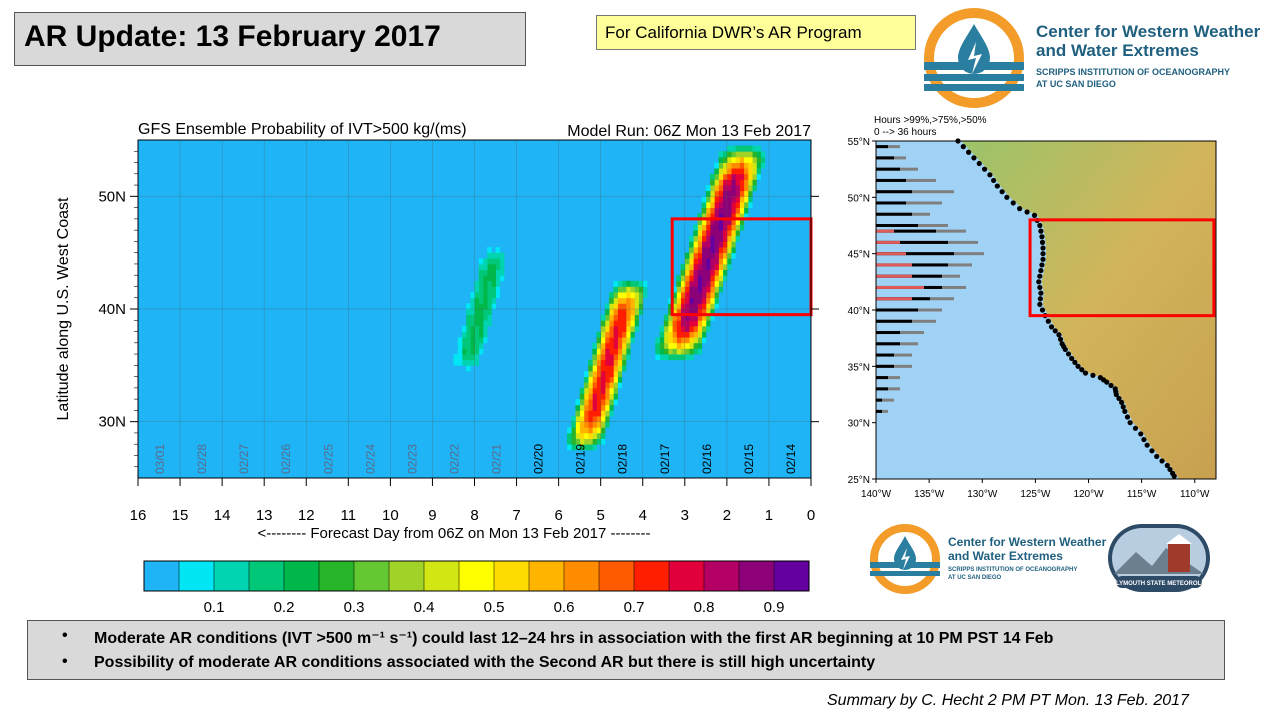 This screenshot has width=1280, height=720. Describe the element at coordinates (1163, 584) in the screenshot. I see `plymouth-state-logo-text: PLYMOUTH STATE METEOROLOGY` at that location.